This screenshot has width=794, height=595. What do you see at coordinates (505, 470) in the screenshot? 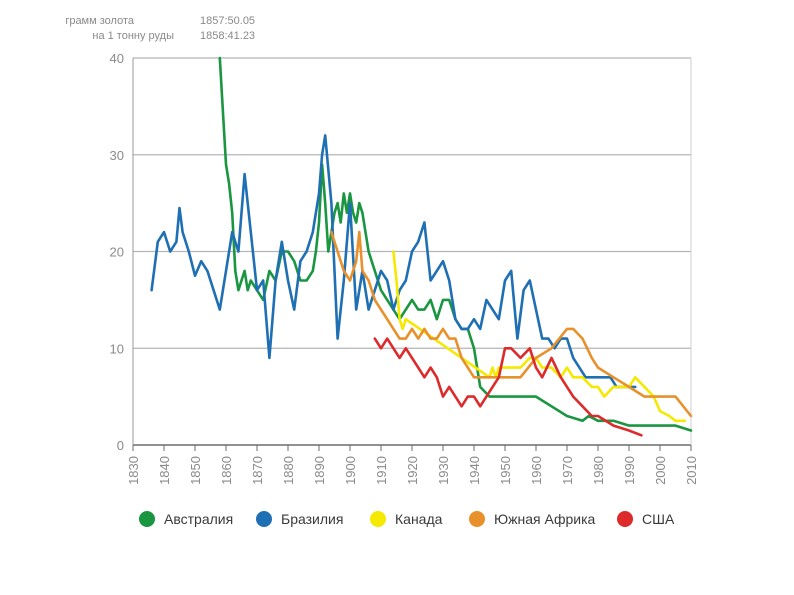
I see `x-tick-label: 1950` at bounding box center [505, 470].